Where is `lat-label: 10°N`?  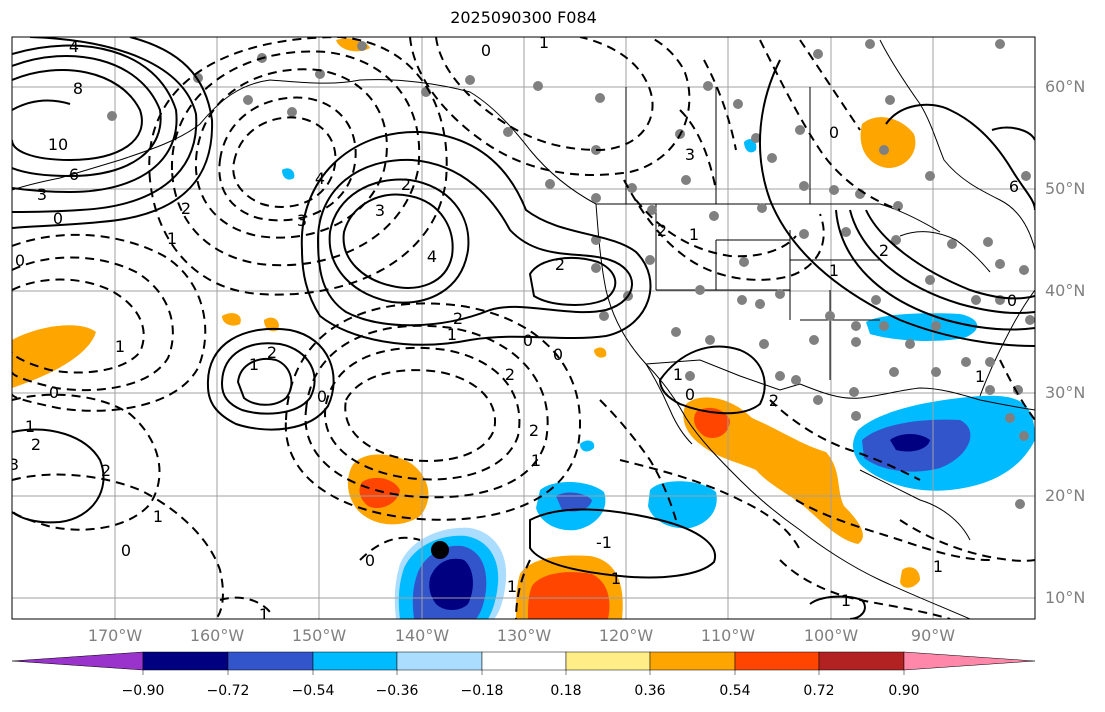
lat-label: 10°N is located at coordinates (1065, 597).